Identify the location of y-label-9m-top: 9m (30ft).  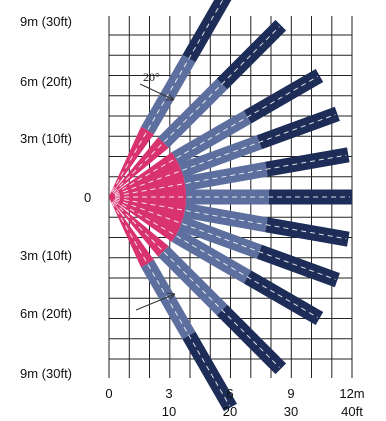
(46, 21).